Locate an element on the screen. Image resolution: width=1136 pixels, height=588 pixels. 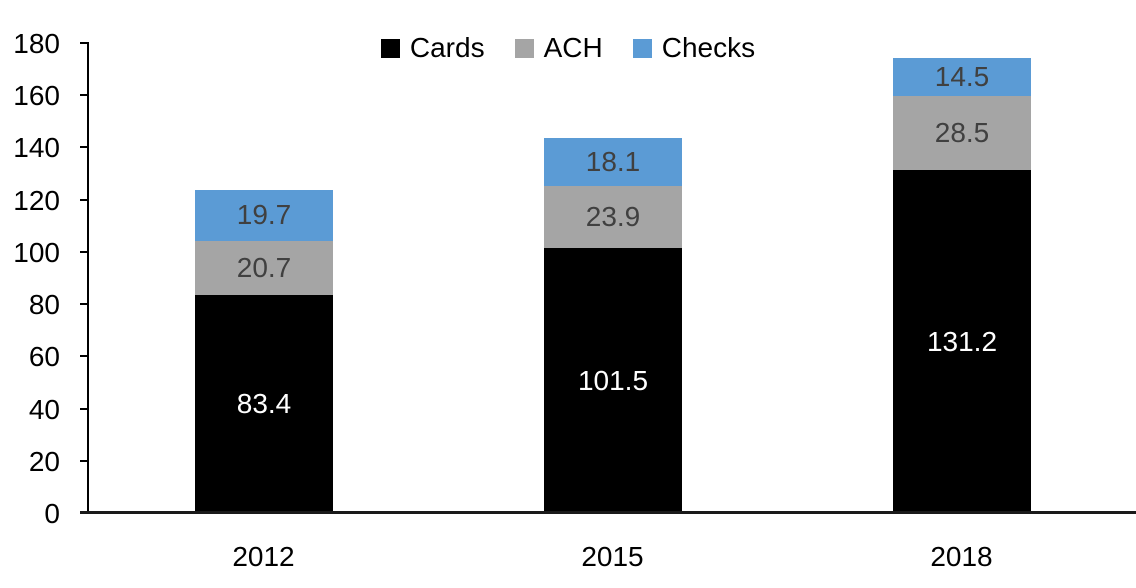
bar-segment-ach-2012: 20.7 is located at coordinates (264, 268).